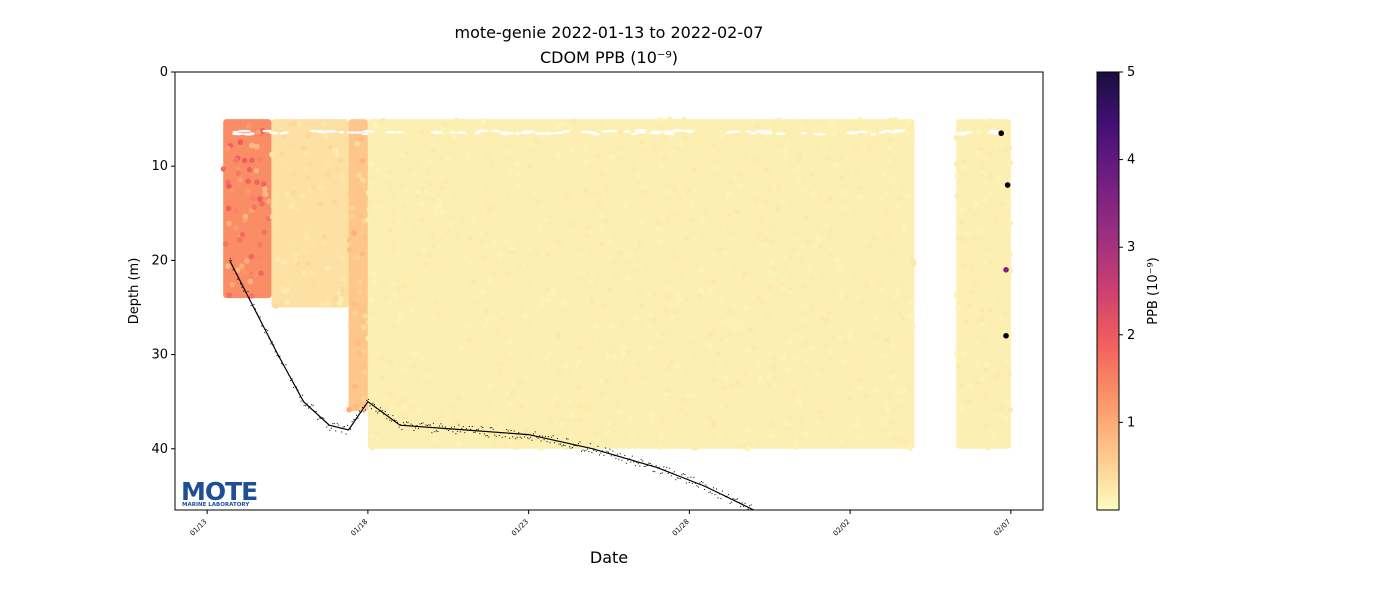  I want to click on segment-fill, so click(310, 213).